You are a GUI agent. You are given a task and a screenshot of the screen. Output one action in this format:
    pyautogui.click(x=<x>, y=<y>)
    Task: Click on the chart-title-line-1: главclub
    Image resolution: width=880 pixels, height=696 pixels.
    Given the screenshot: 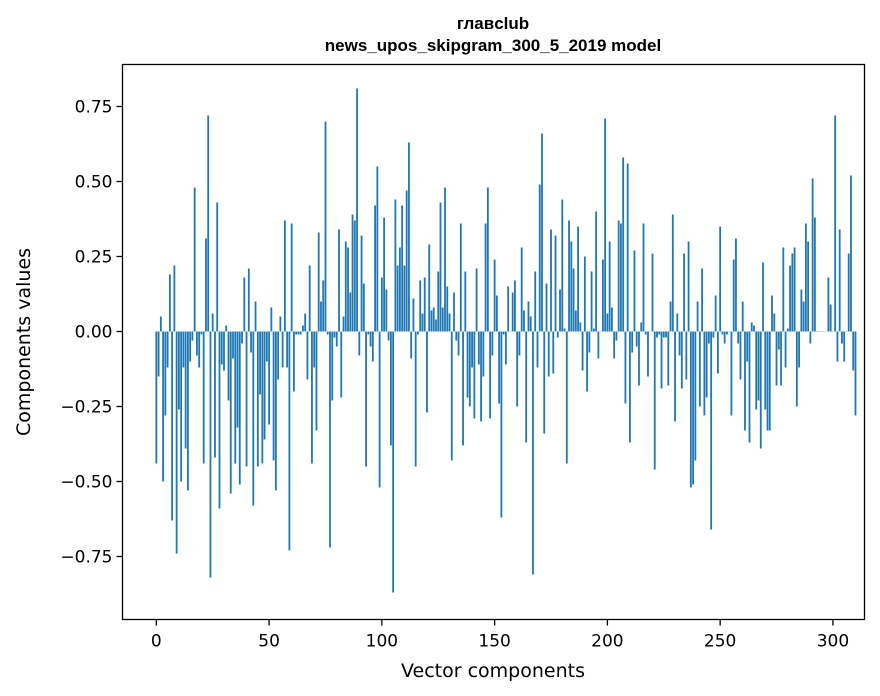 What is the action you would take?
    pyautogui.click(x=493, y=23)
    